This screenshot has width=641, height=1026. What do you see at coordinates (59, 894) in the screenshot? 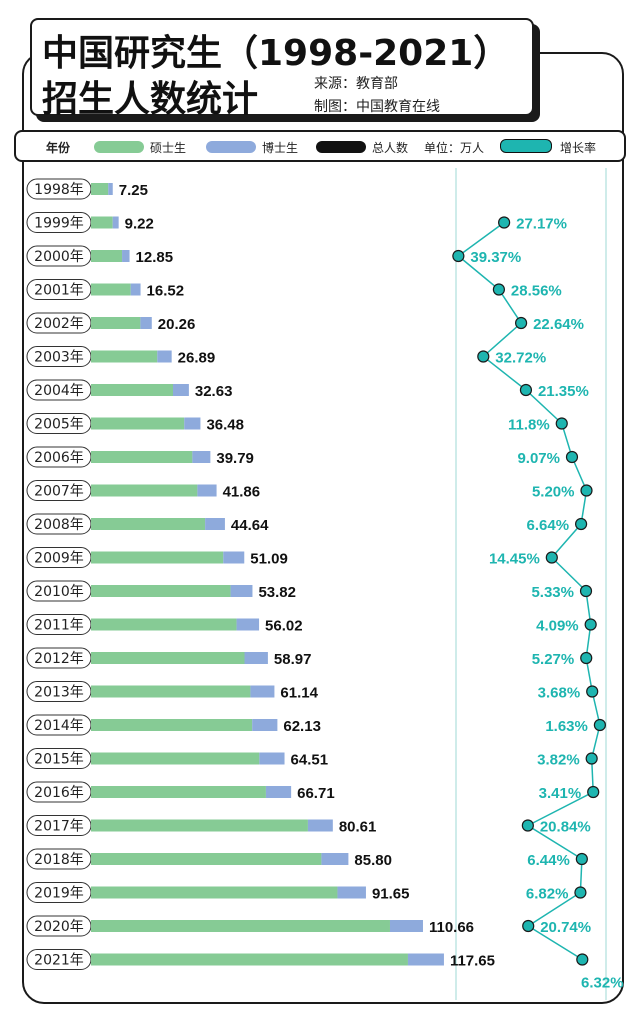
I see `year-label: 2019年` at bounding box center [59, 894].